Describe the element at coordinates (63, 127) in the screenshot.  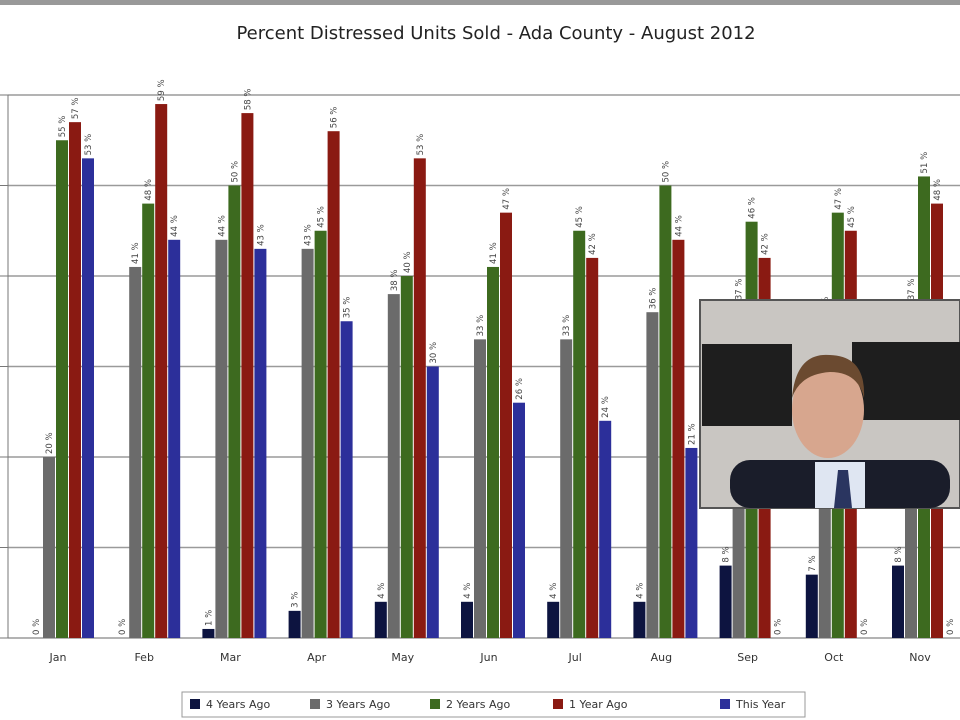
I see `value-label: 55 %` at that location.